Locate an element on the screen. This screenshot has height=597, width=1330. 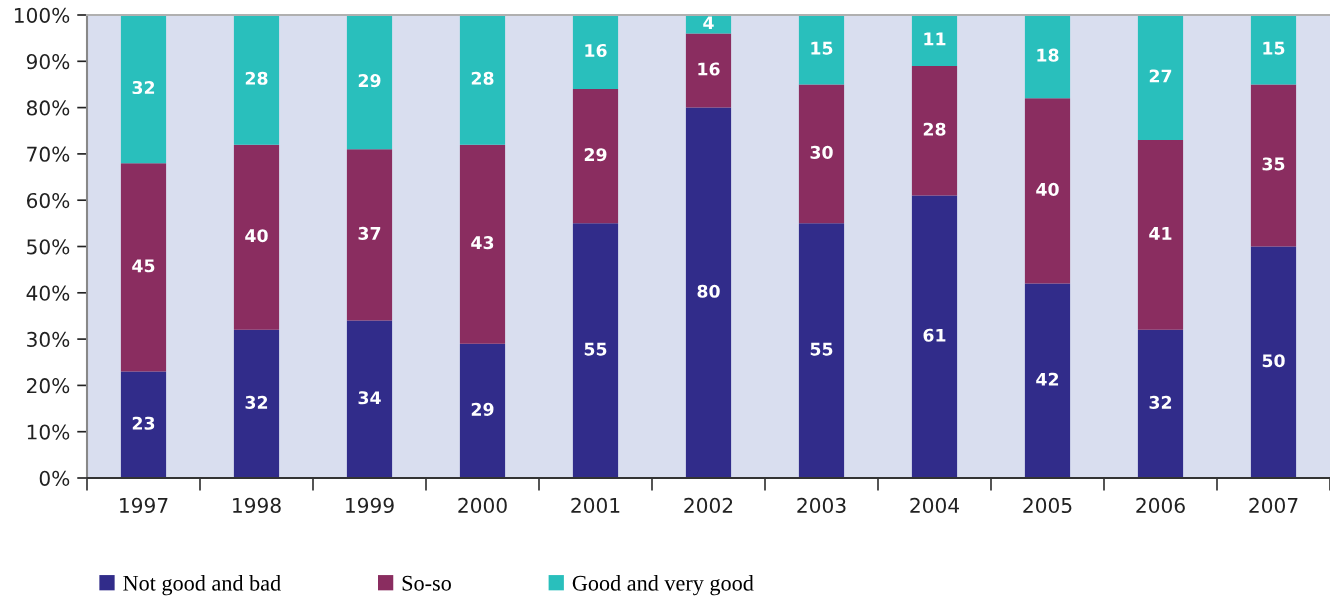
x-tick-label: 1997 is located at coordinates (144, 505).